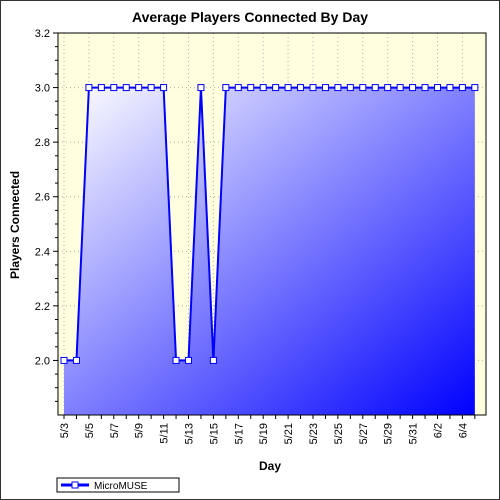 The height and width of the screenshot is (500, 500). Describe the element at coordinates (463, 430) in the screenshot. I see `x-tick-label: 6/4` at that location.